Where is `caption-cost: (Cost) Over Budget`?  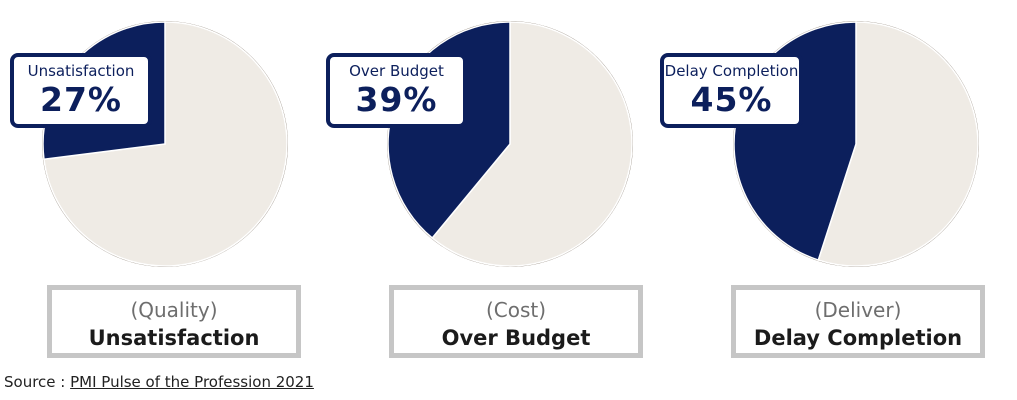
caption-cost: (Cost) Over Budget is located at coordinates (516, 321).